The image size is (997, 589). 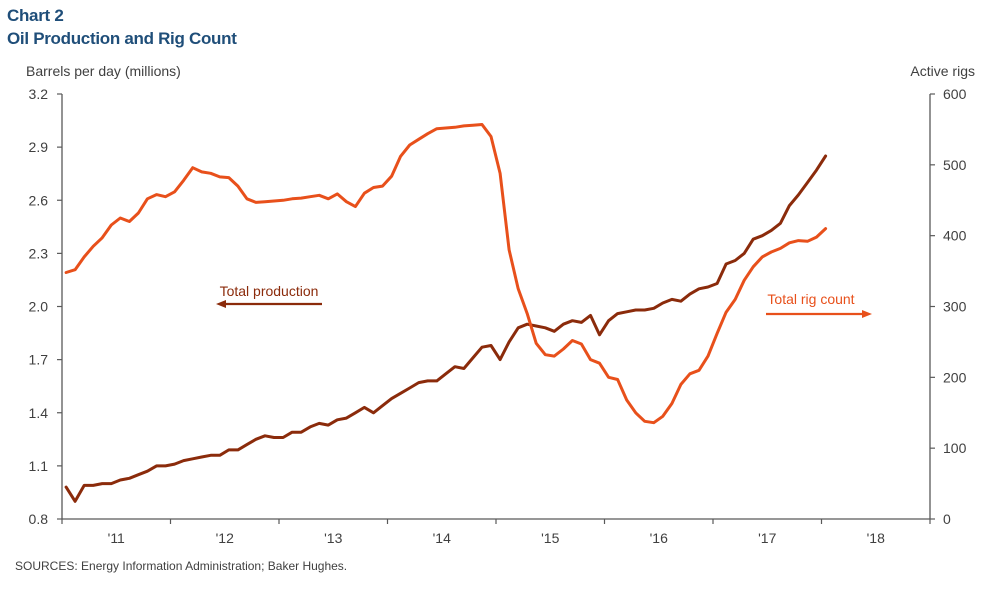 What do you see at coordinates (955, 448) in the screenshot?
I see `y-right-tick-label: 100` at bounding box center [955, 448].